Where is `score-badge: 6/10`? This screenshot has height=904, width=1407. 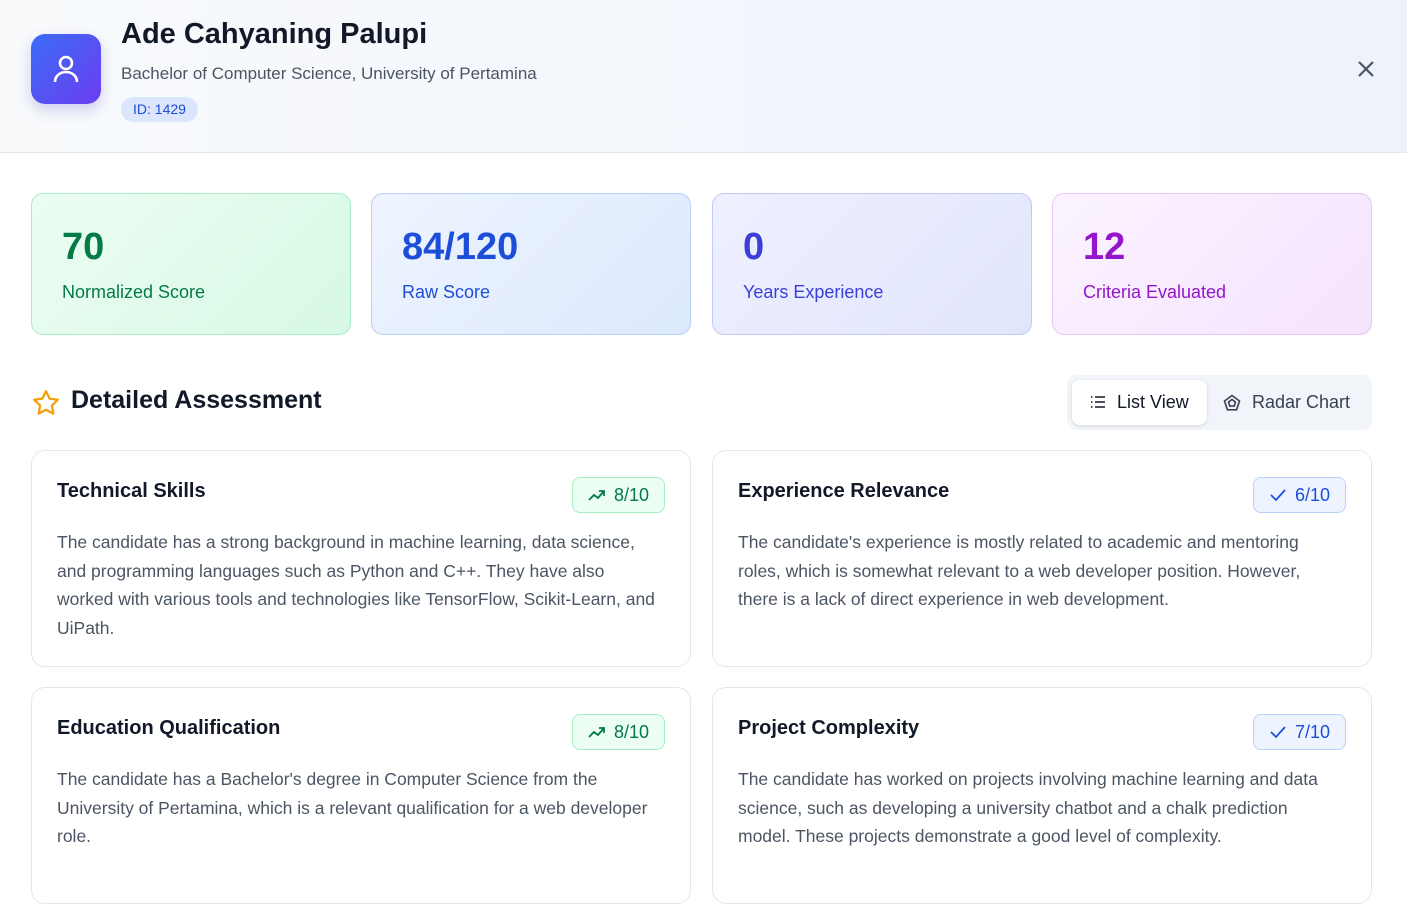 score-badge: 6/10 is located at coordinates (1299, 495).